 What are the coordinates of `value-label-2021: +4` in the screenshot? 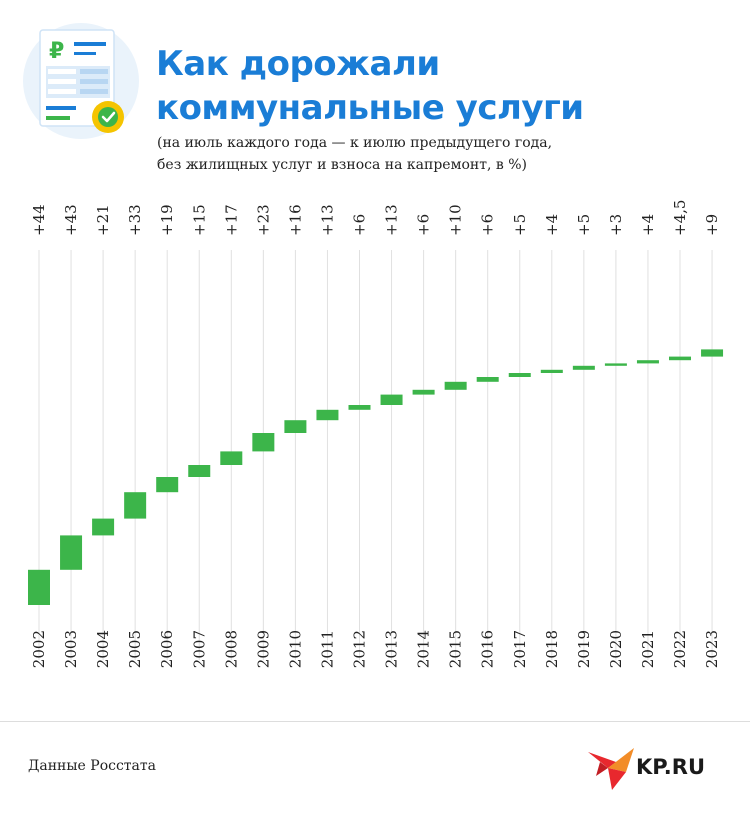 It's located at (648, 225).